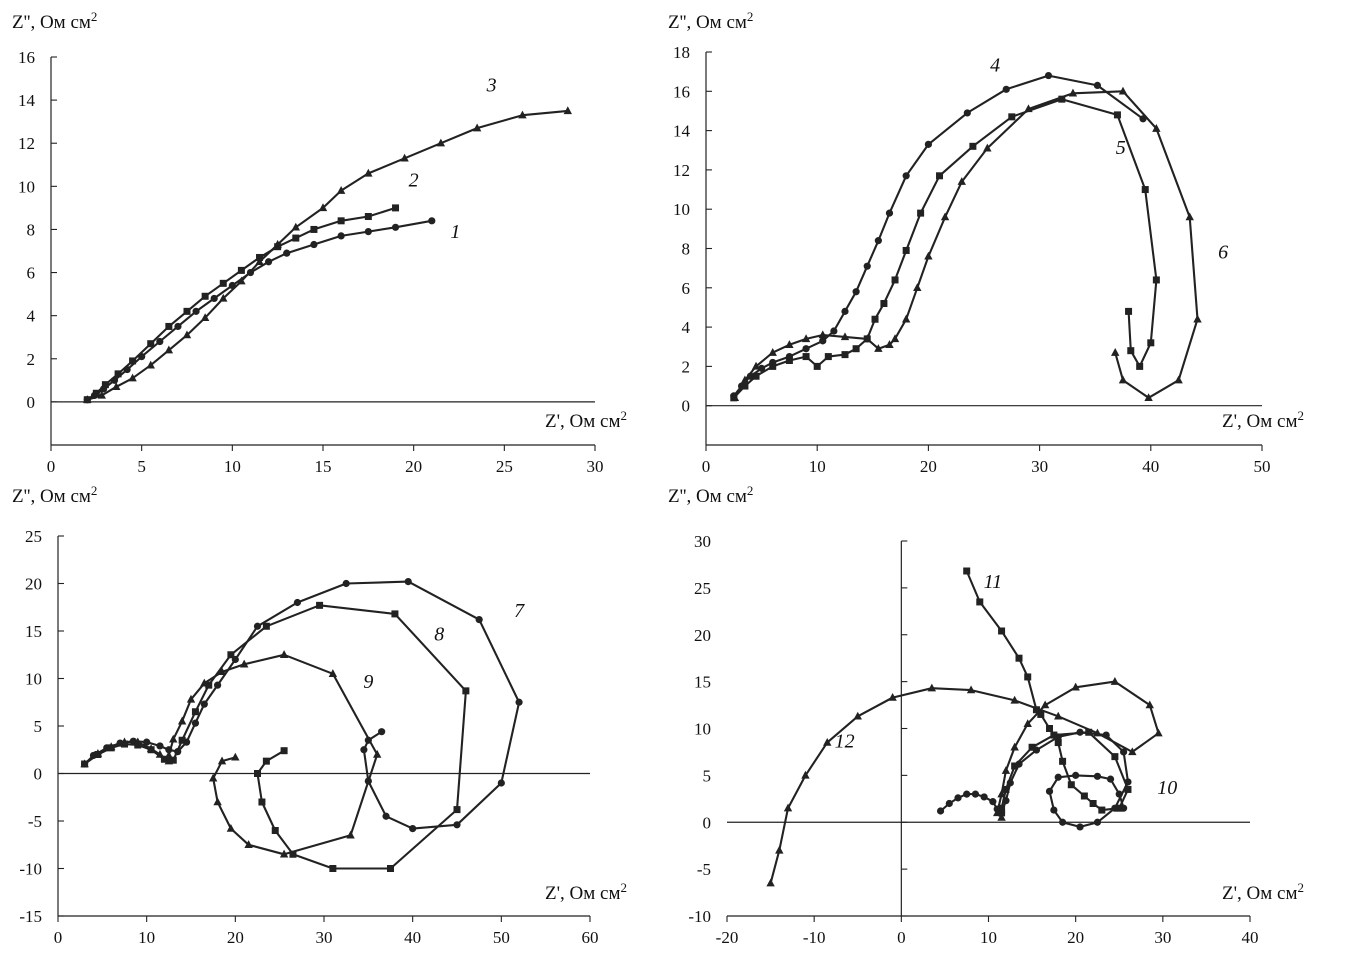  Describe the element at coordinates (699, 916) in the screenshot. I see `y-tick-label: -10` at that location.